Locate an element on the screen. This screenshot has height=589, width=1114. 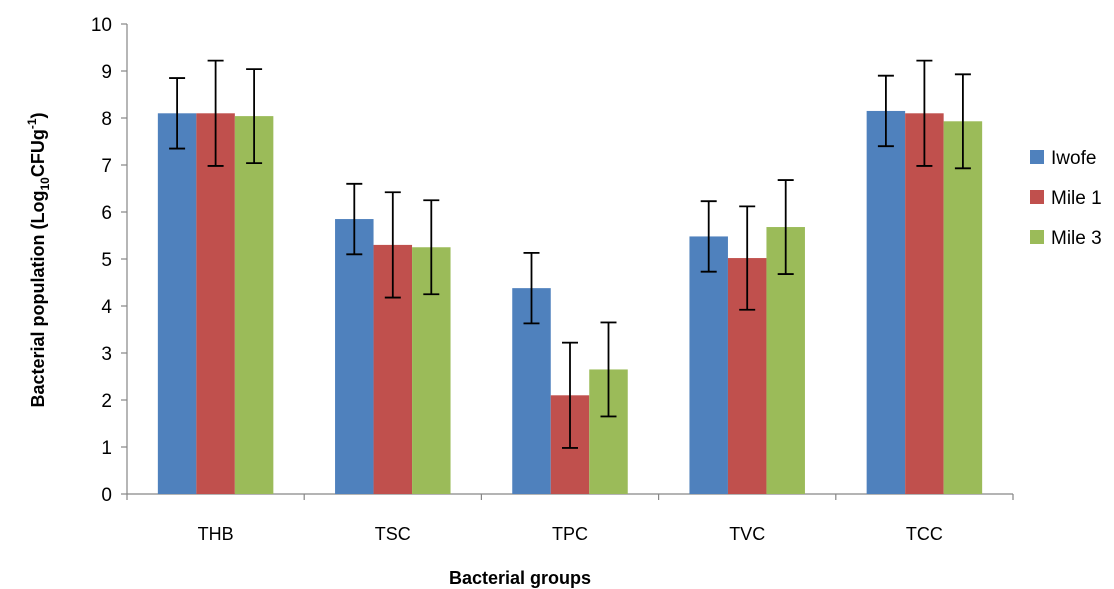
y-axis: 0 1 2 3 4 5 6 7 8 9 10 is located at coordinates (109, 260).